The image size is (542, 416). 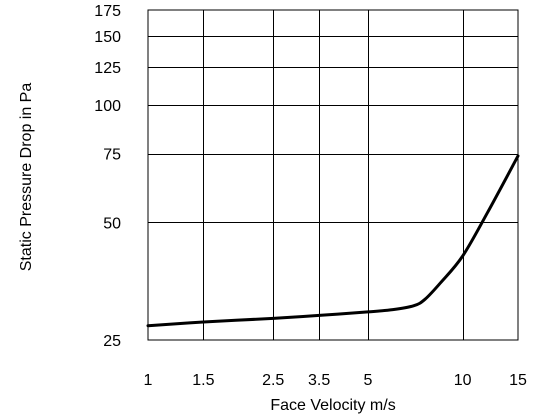 What do you see at coordinates (335, 380) in the screenshot?
I see `x-tick-labels: 1 1.5 2.5 3.5 5 10 15` at bounding box center [335, 380].